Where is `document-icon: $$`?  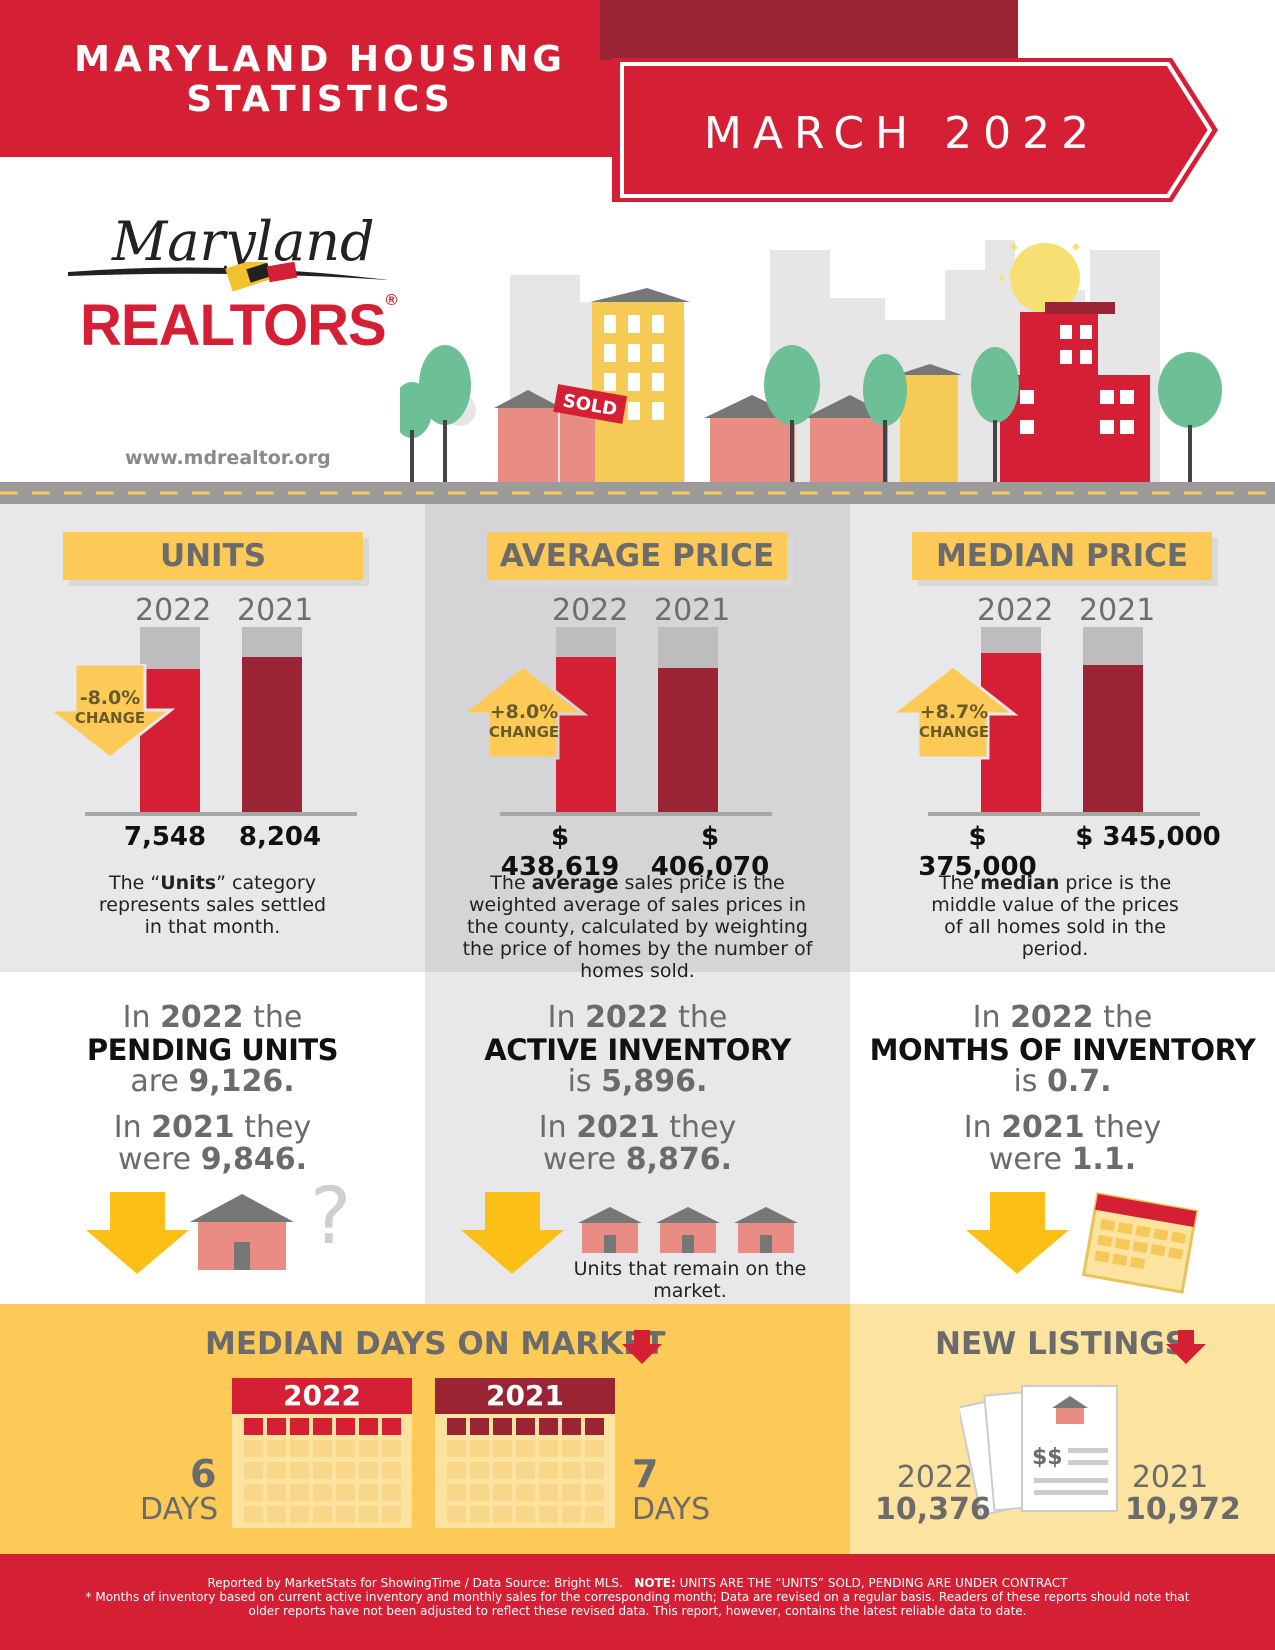 document-icon: $$ is located at coordinates (1039, 1451).